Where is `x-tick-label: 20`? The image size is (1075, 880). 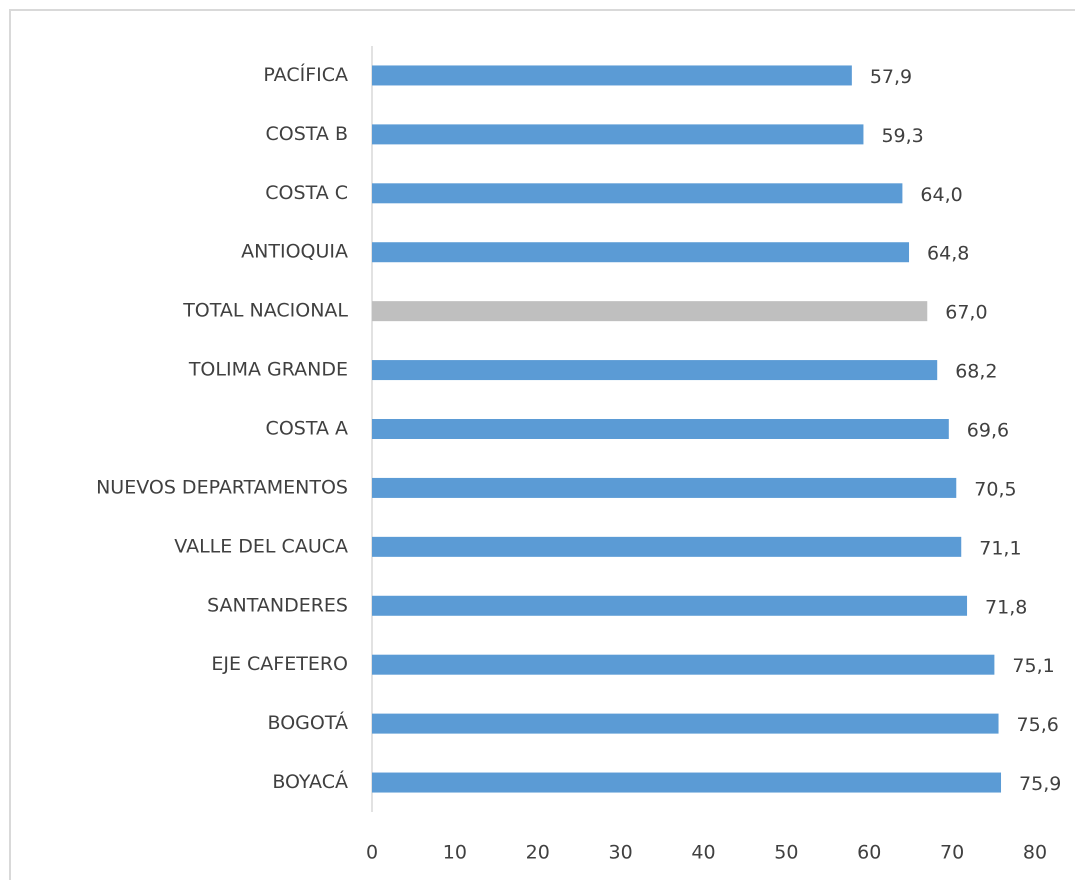
x-tick-label: 20 is located at coordinates (538, 853).